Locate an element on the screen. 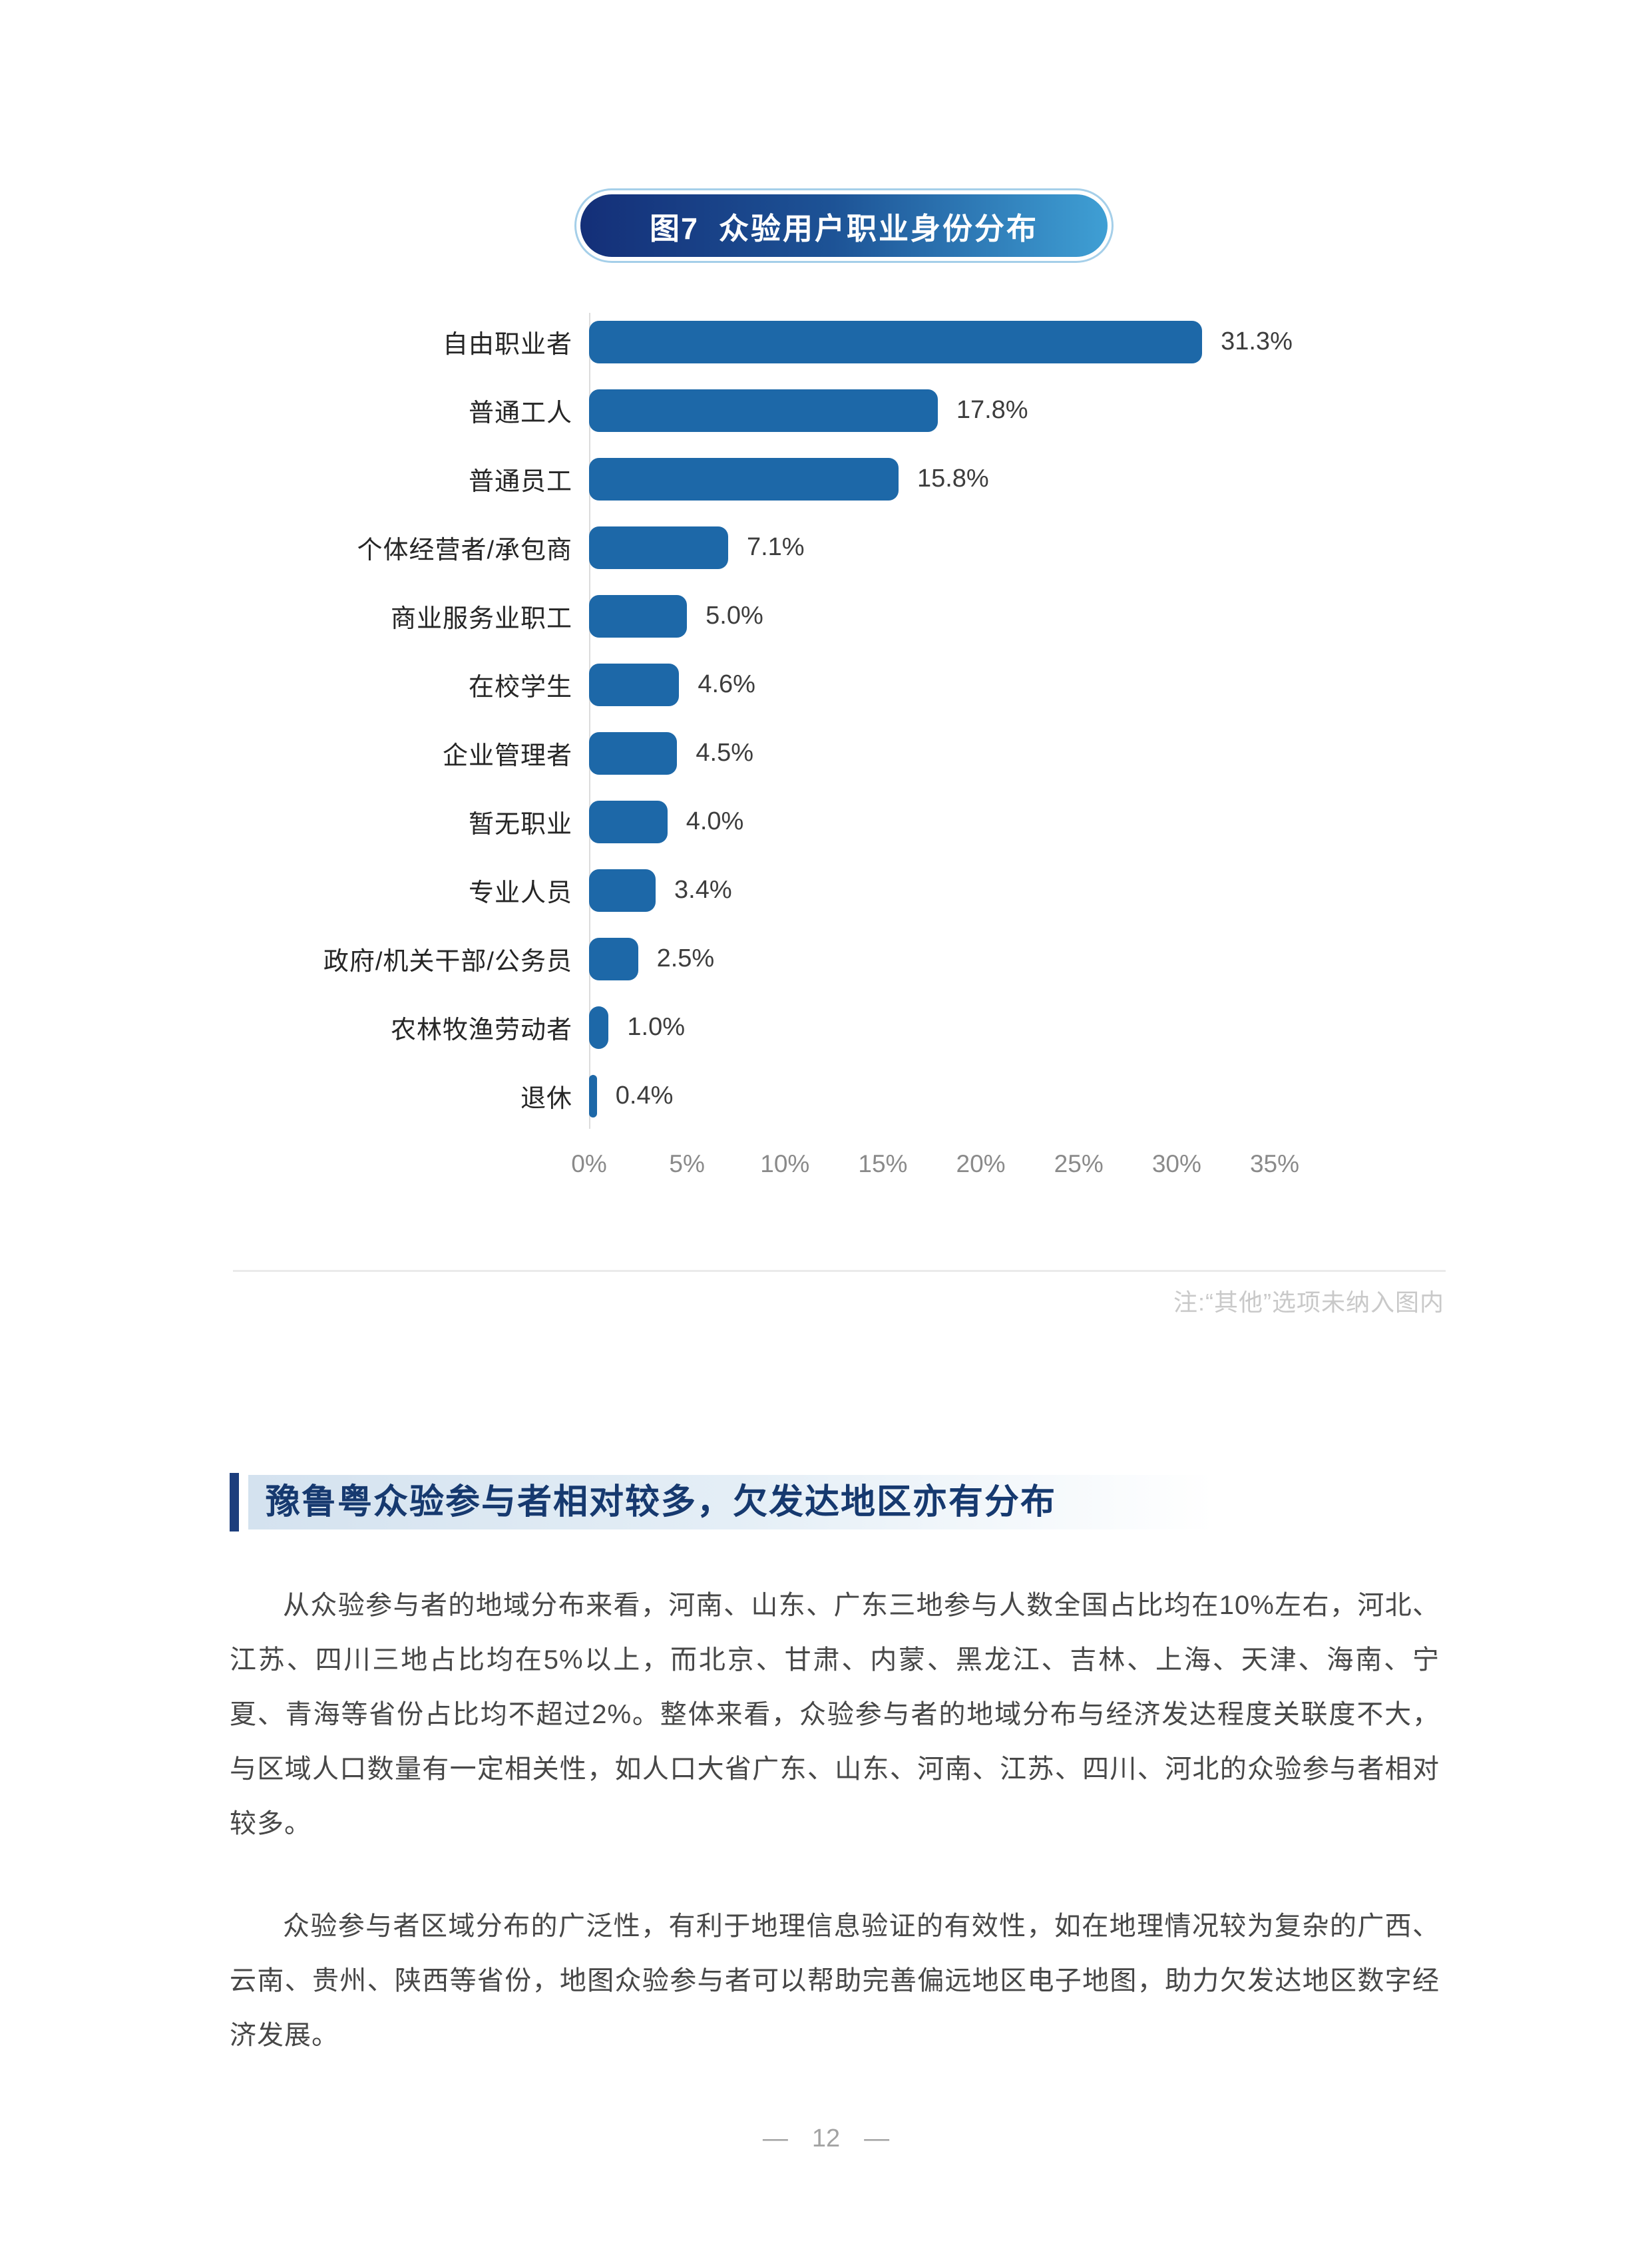  x-axis-tick-label: 0% is located at coordinates (589, 1164).